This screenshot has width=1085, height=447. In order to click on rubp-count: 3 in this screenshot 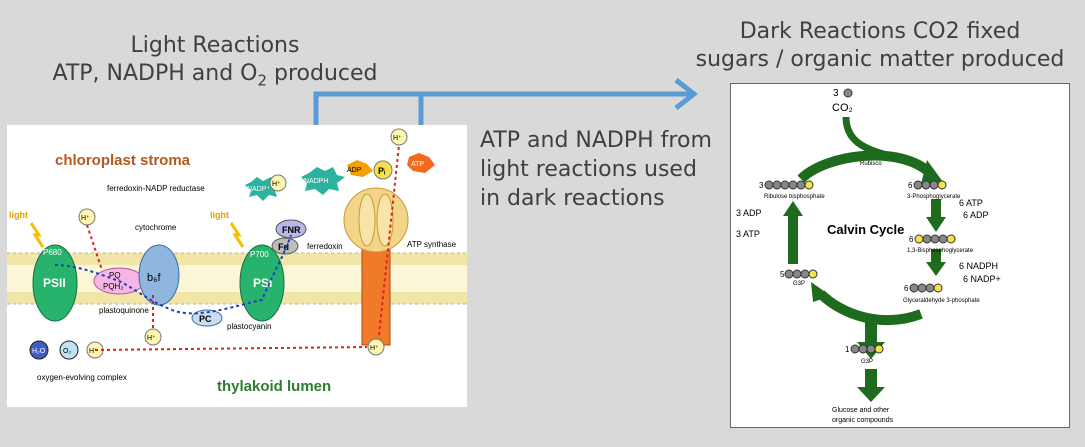, I will do `click(761, 185)`.